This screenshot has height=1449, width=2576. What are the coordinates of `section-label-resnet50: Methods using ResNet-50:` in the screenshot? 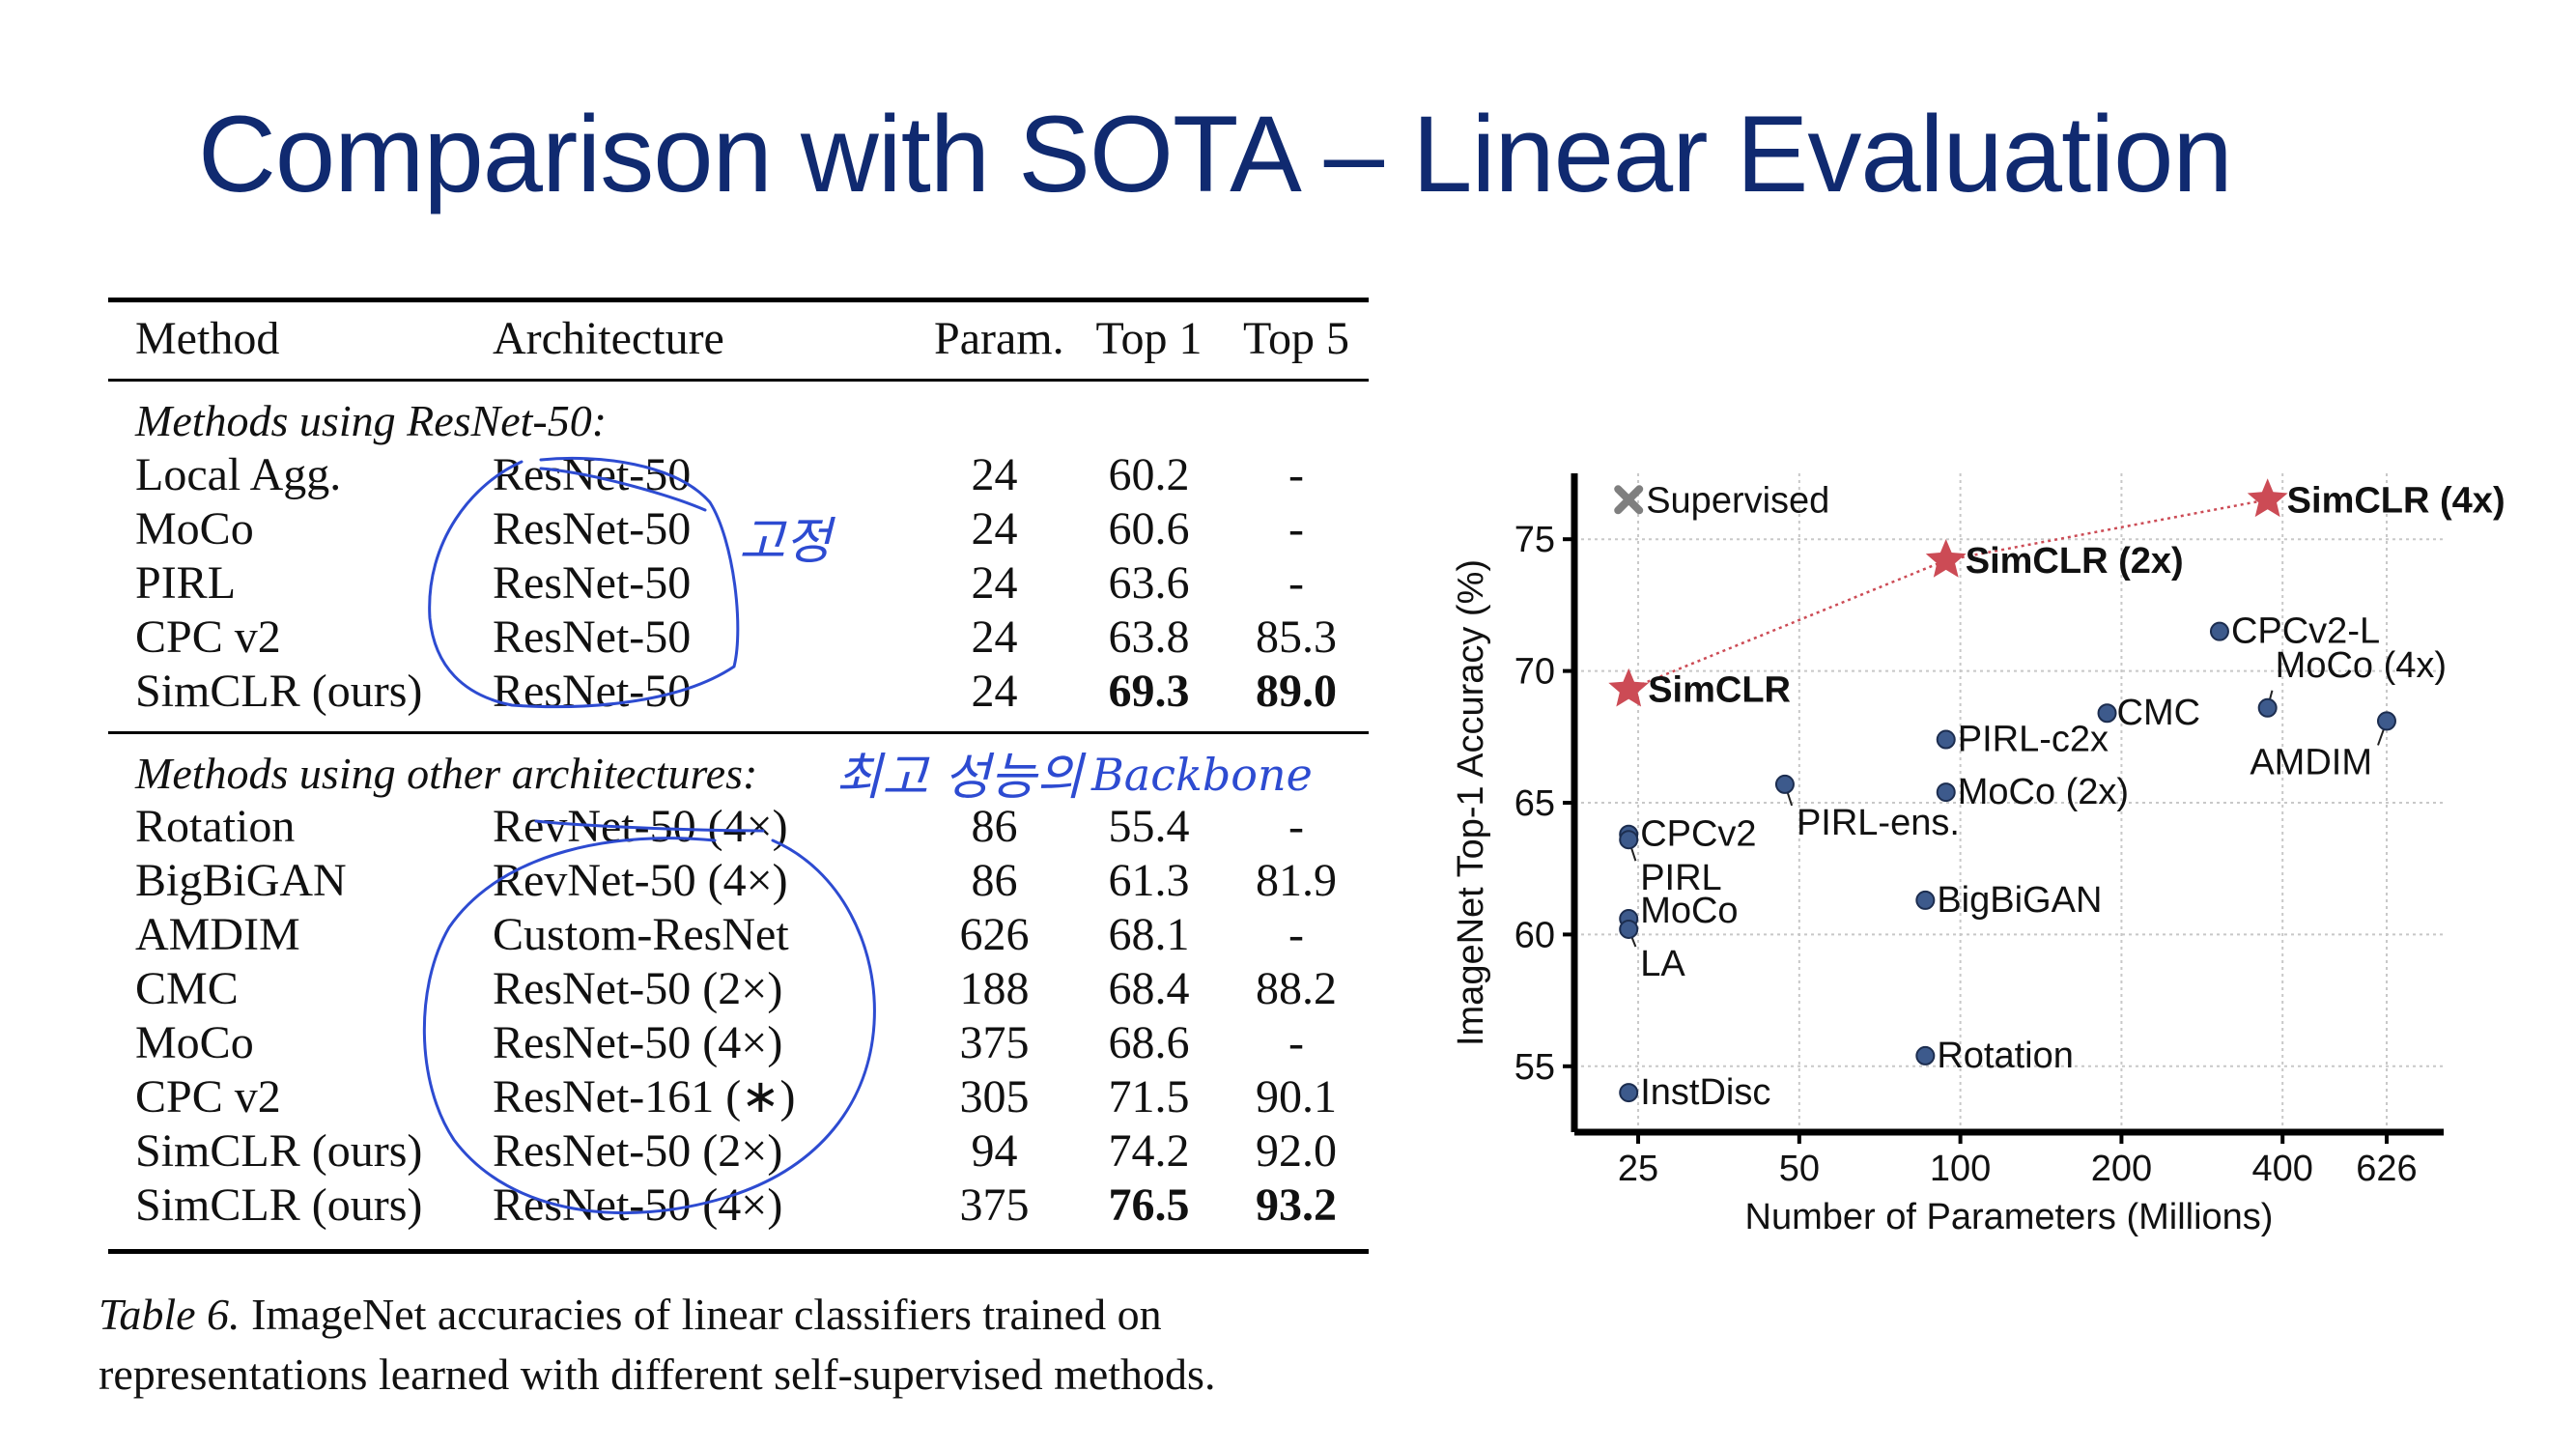 It's located at (371, 420).